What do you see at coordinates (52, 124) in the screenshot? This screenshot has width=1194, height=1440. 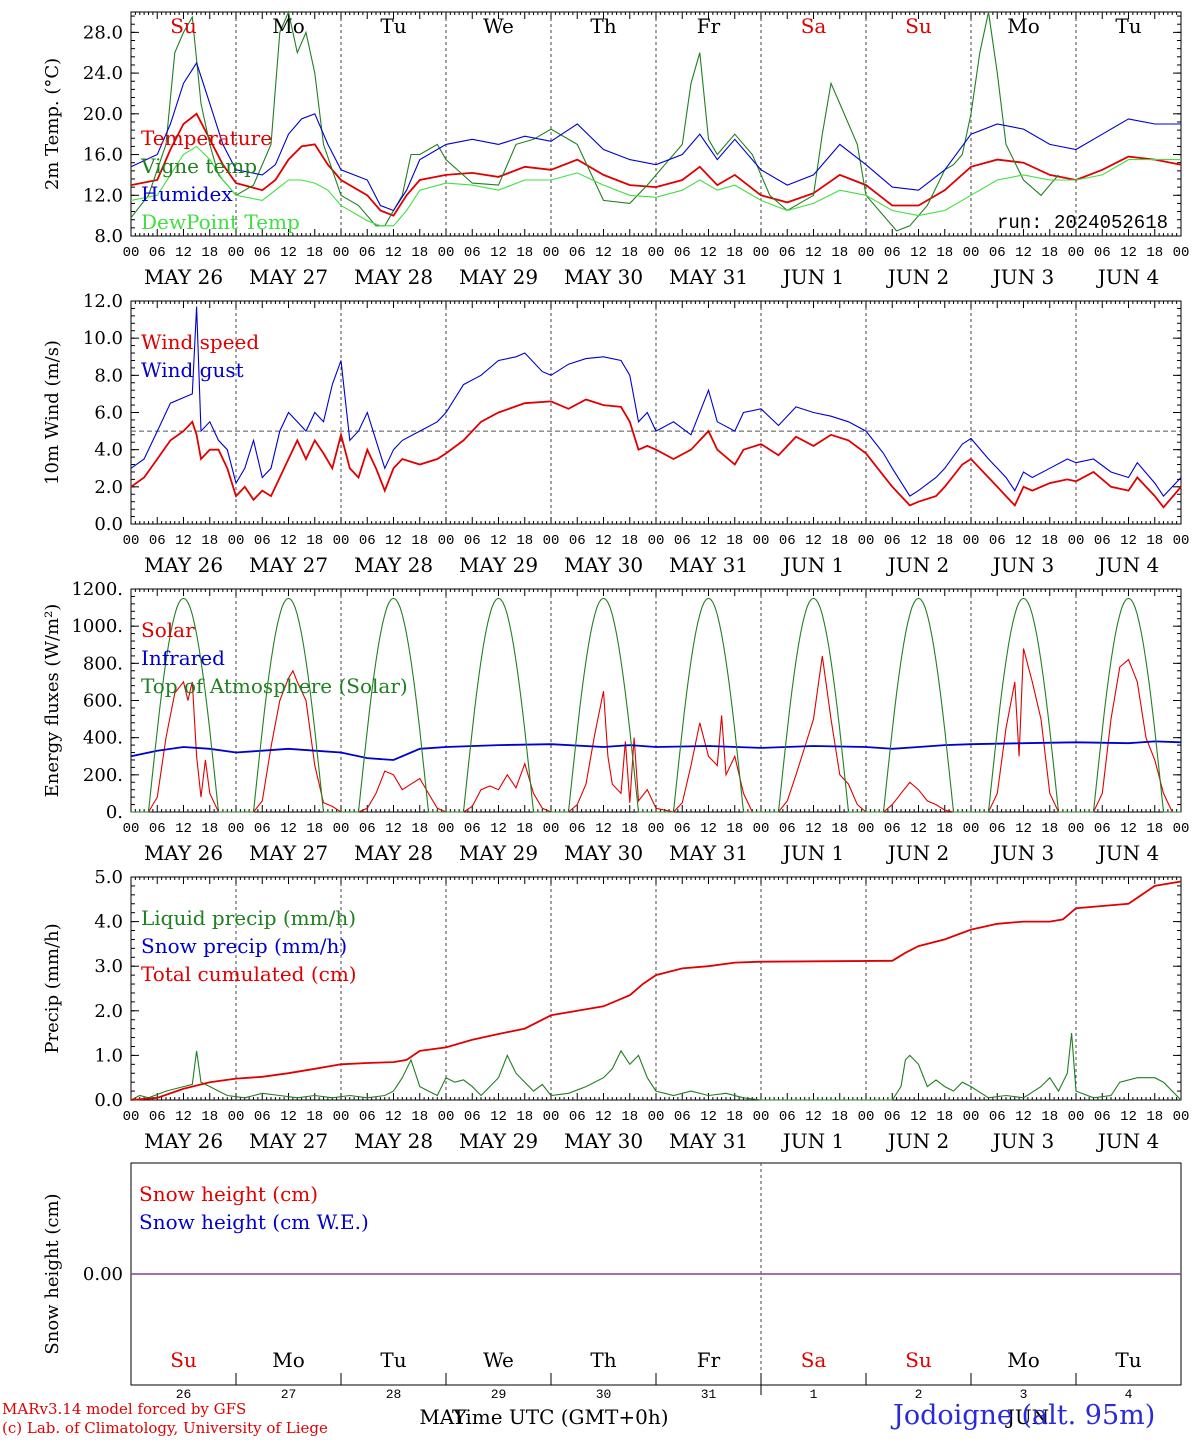 I see `y-axis-title: 2m Temp. (°C)` at bounding box center [52, 124].